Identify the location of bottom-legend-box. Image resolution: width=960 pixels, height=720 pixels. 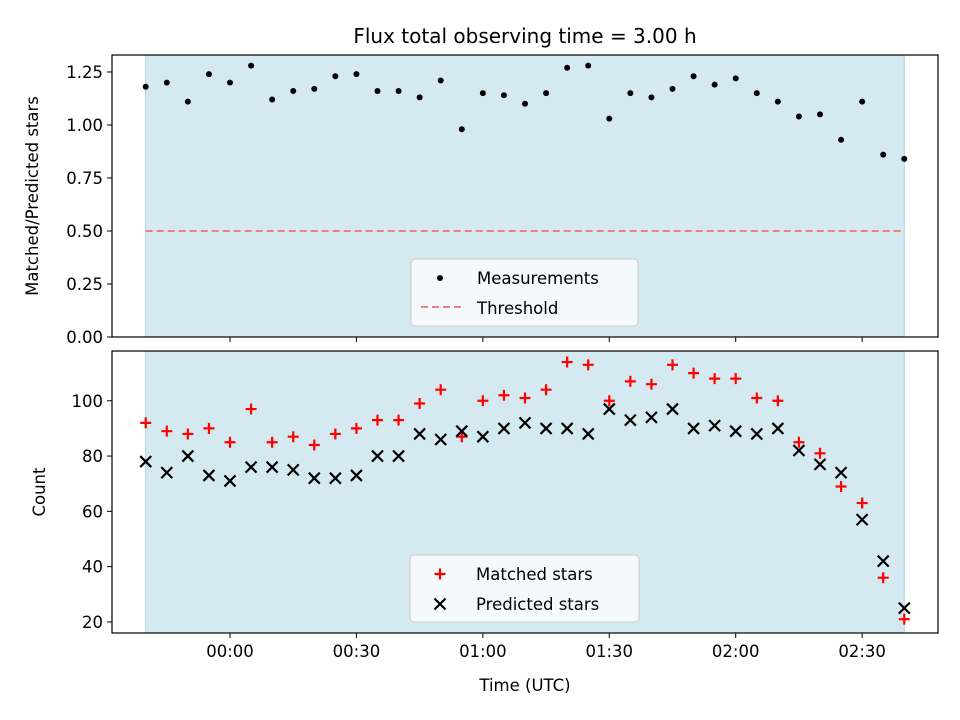
(524, 588).